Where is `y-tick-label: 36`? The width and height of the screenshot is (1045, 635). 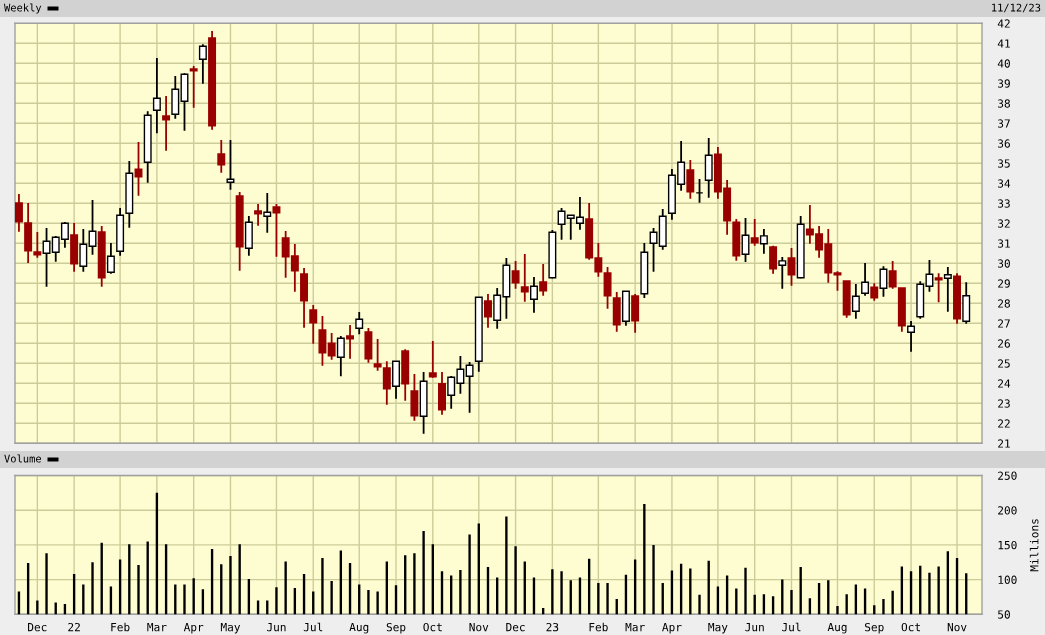 y-tick-label: 36 is located at coordinates (1004, 143).